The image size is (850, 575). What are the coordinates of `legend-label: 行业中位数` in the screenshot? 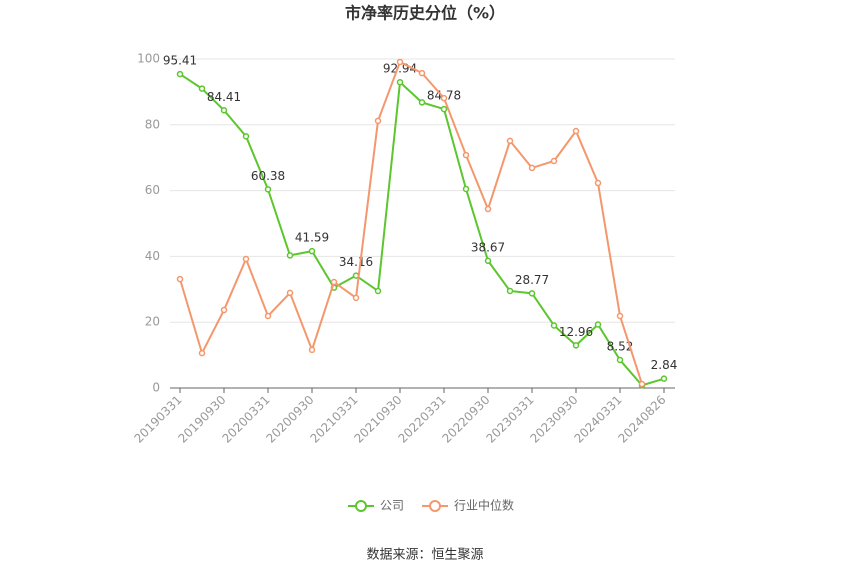 It's located at (484, 505).